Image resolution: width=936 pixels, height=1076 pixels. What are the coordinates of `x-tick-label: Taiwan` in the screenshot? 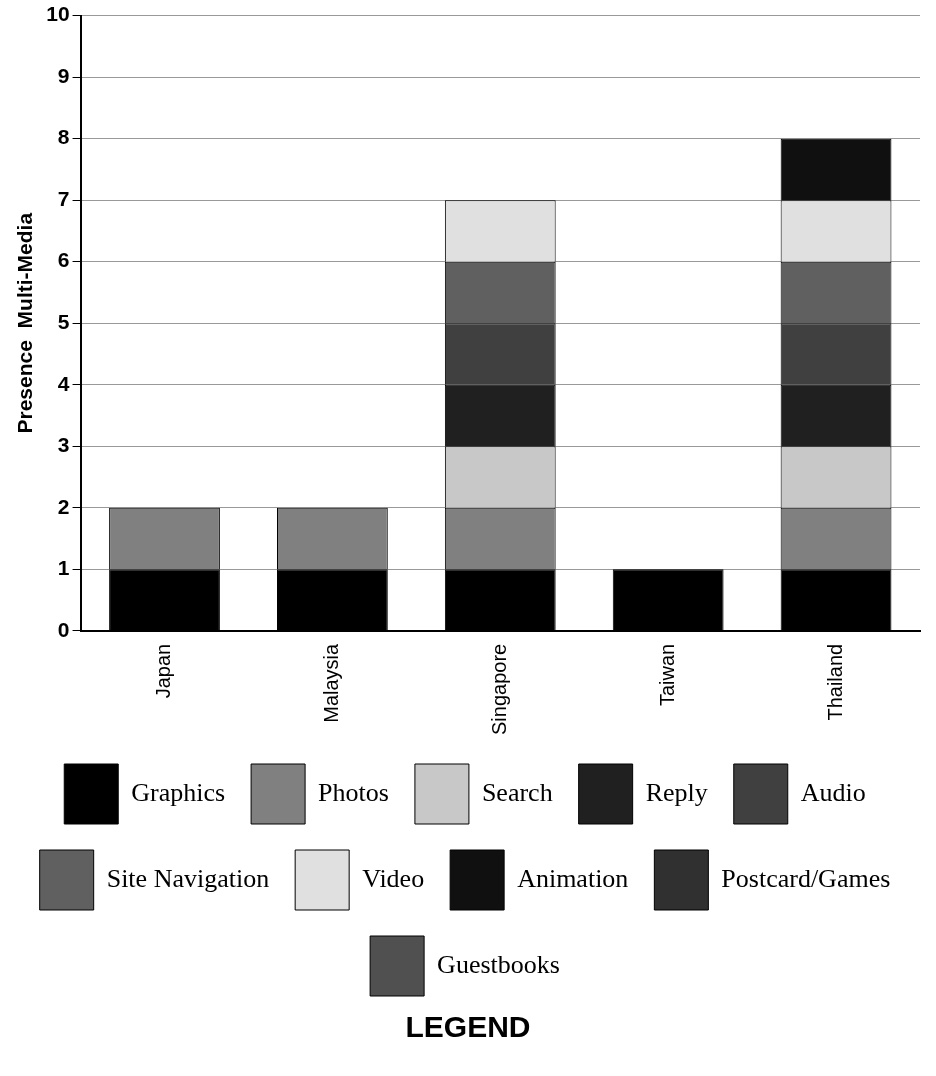 It's located at (666, 675).